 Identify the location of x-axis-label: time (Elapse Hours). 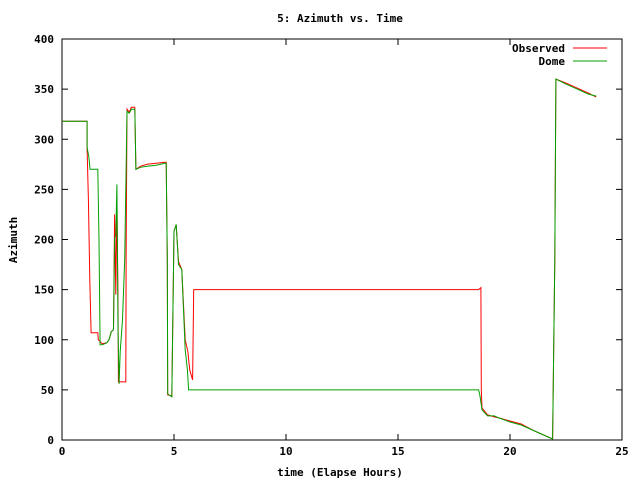
(340, 472).